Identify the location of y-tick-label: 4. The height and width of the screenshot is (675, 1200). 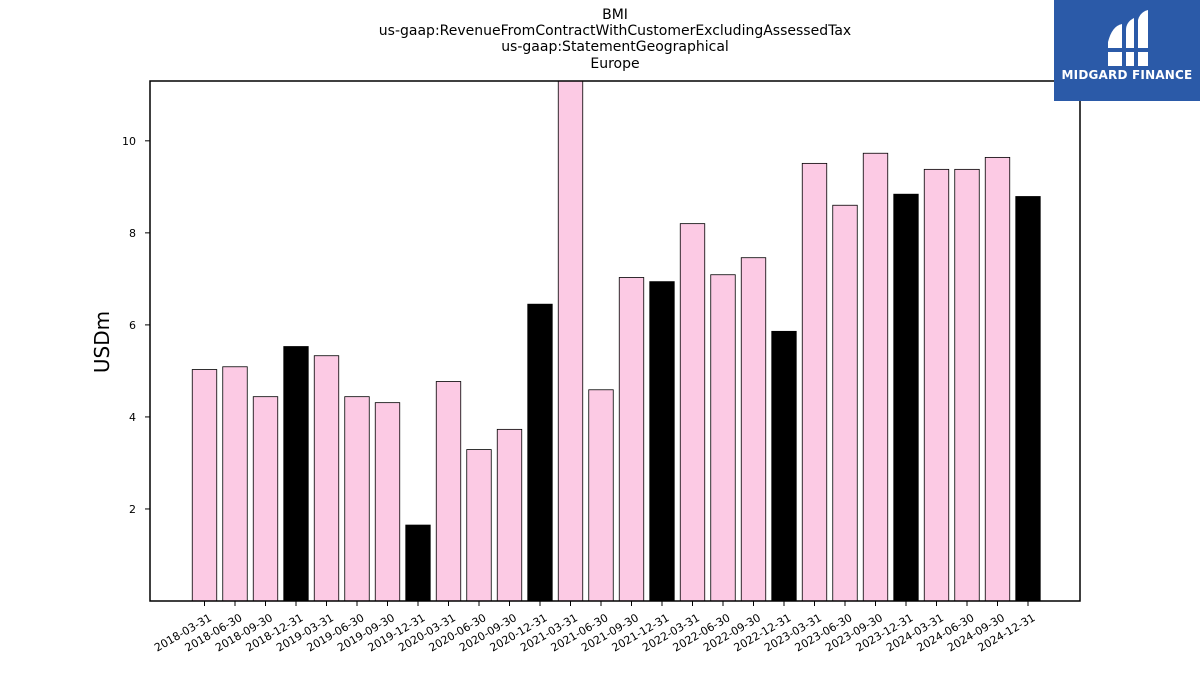
(132, 417).